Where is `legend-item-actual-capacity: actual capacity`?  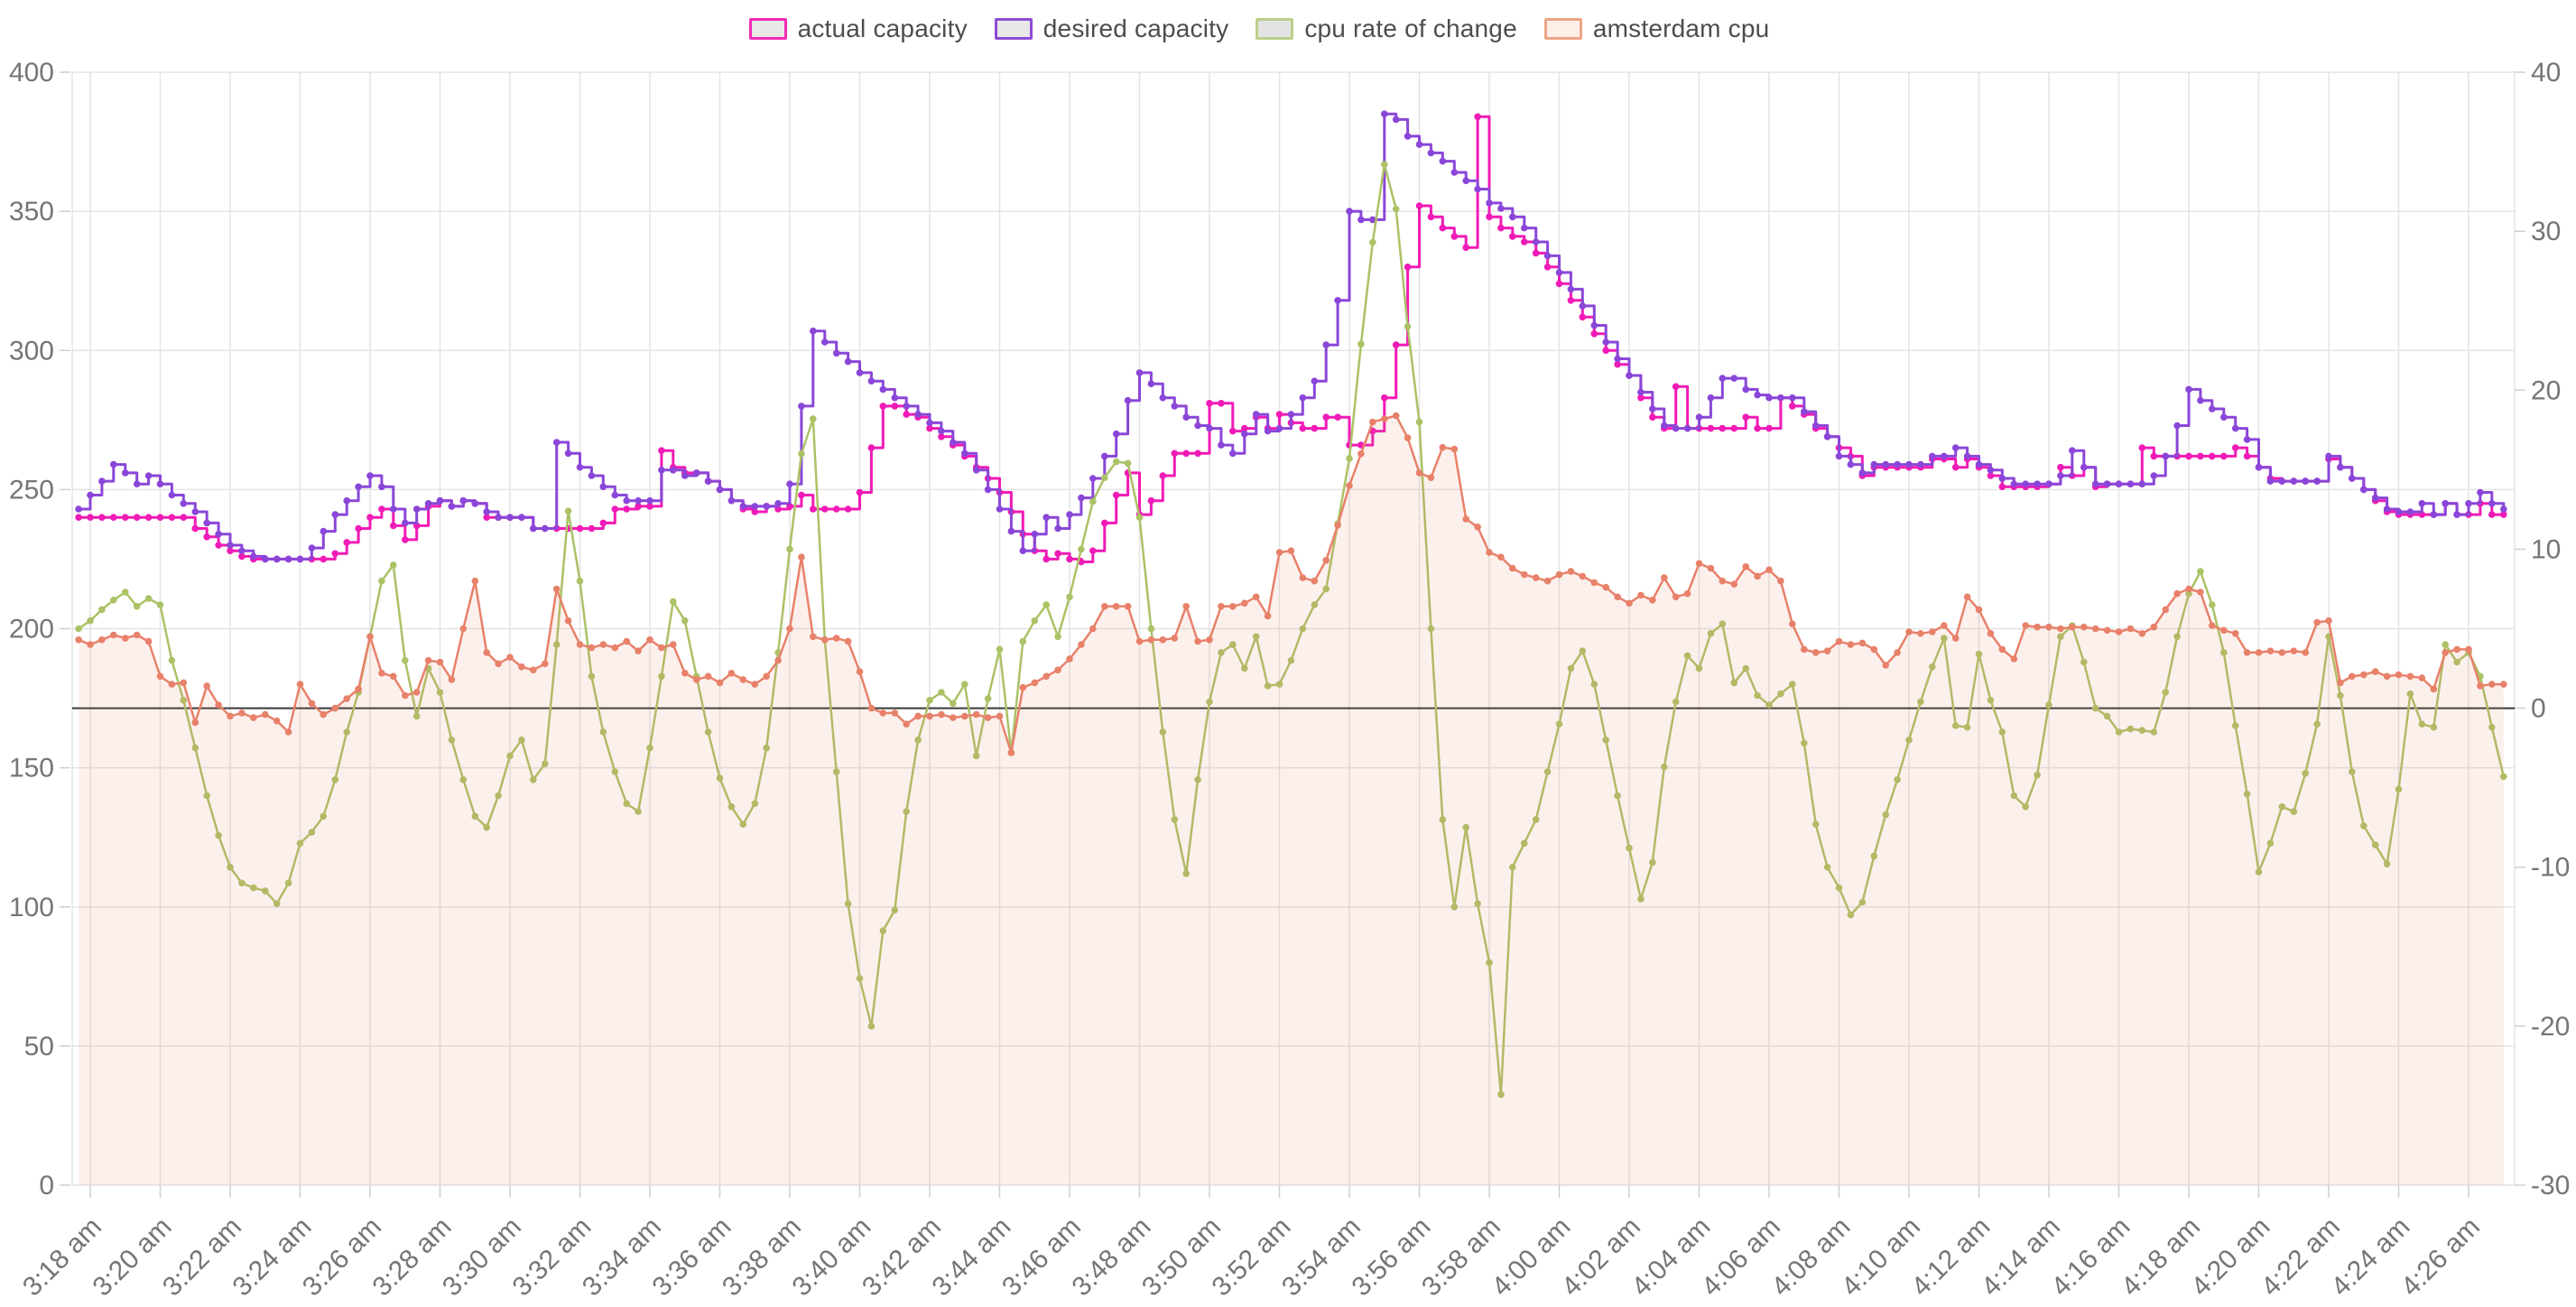 legend-item-actual-capacity: actual capacity is located at coordinates (858, 28).